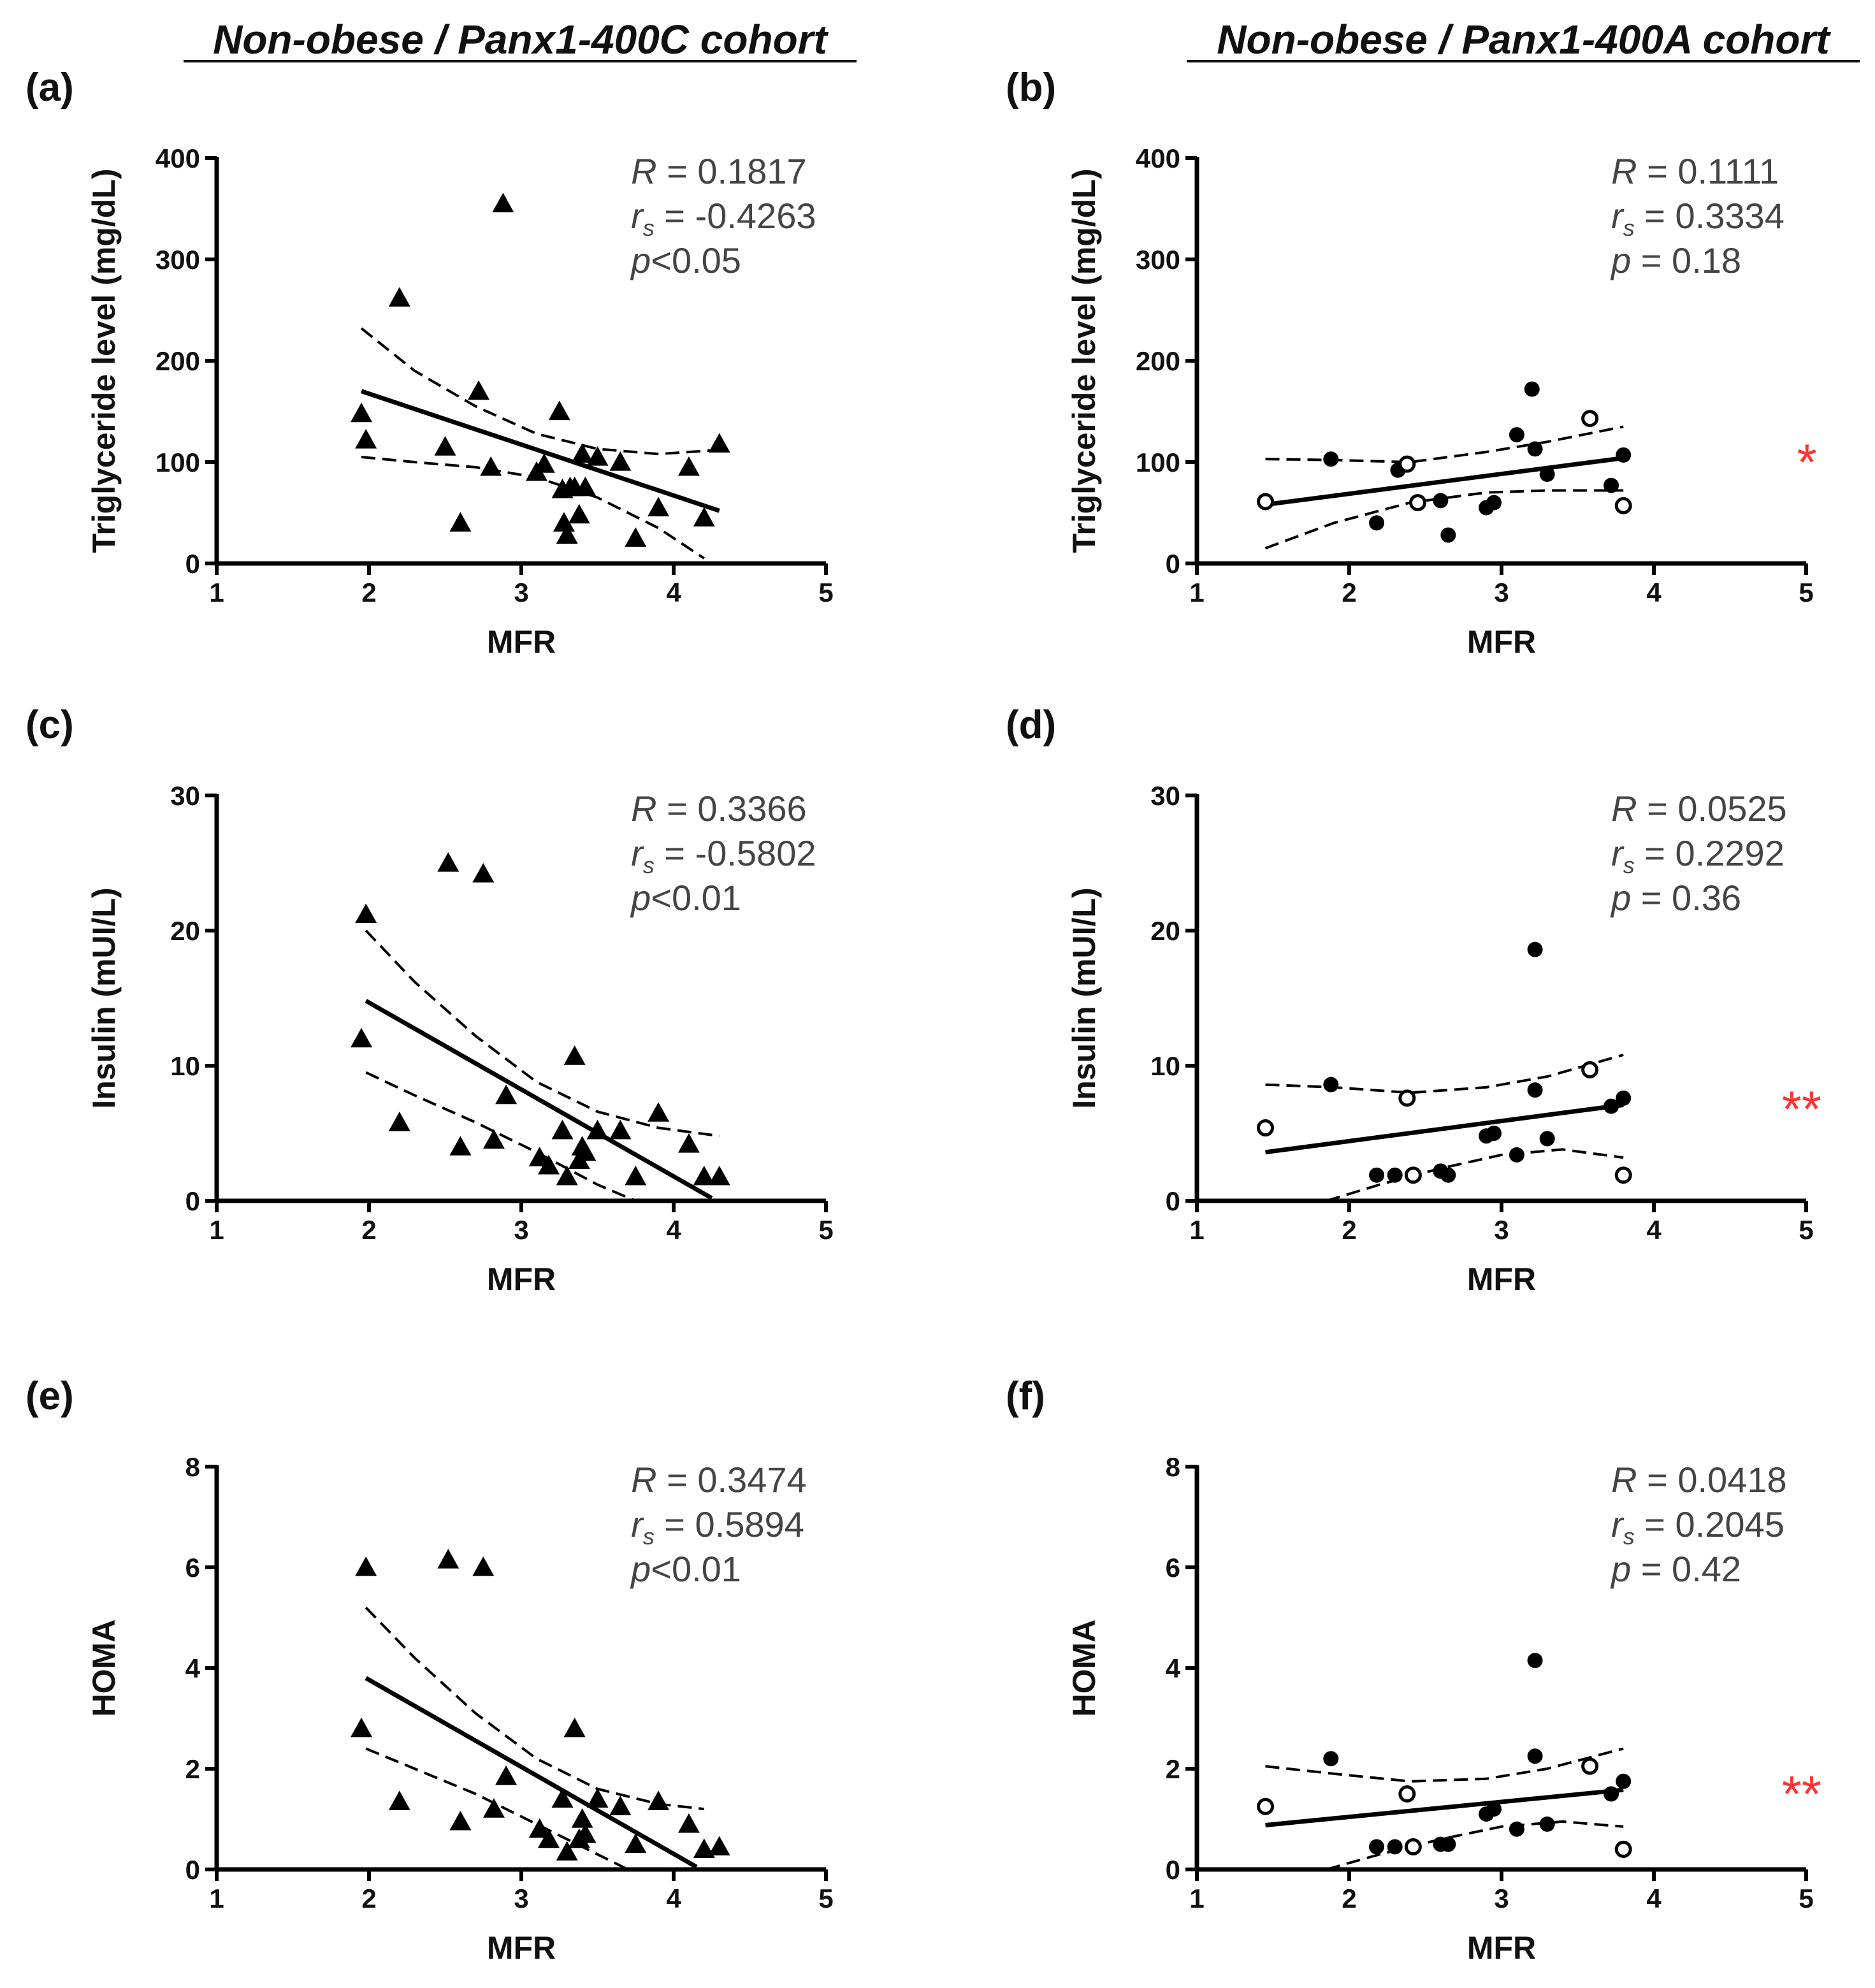 This screenshot has height=1988, width=1875. What do you see at coordinates (1173, 1201) in the screenshot?
I see `y-tick-label-d-0: 0` at bounding box center [1173, 1201].